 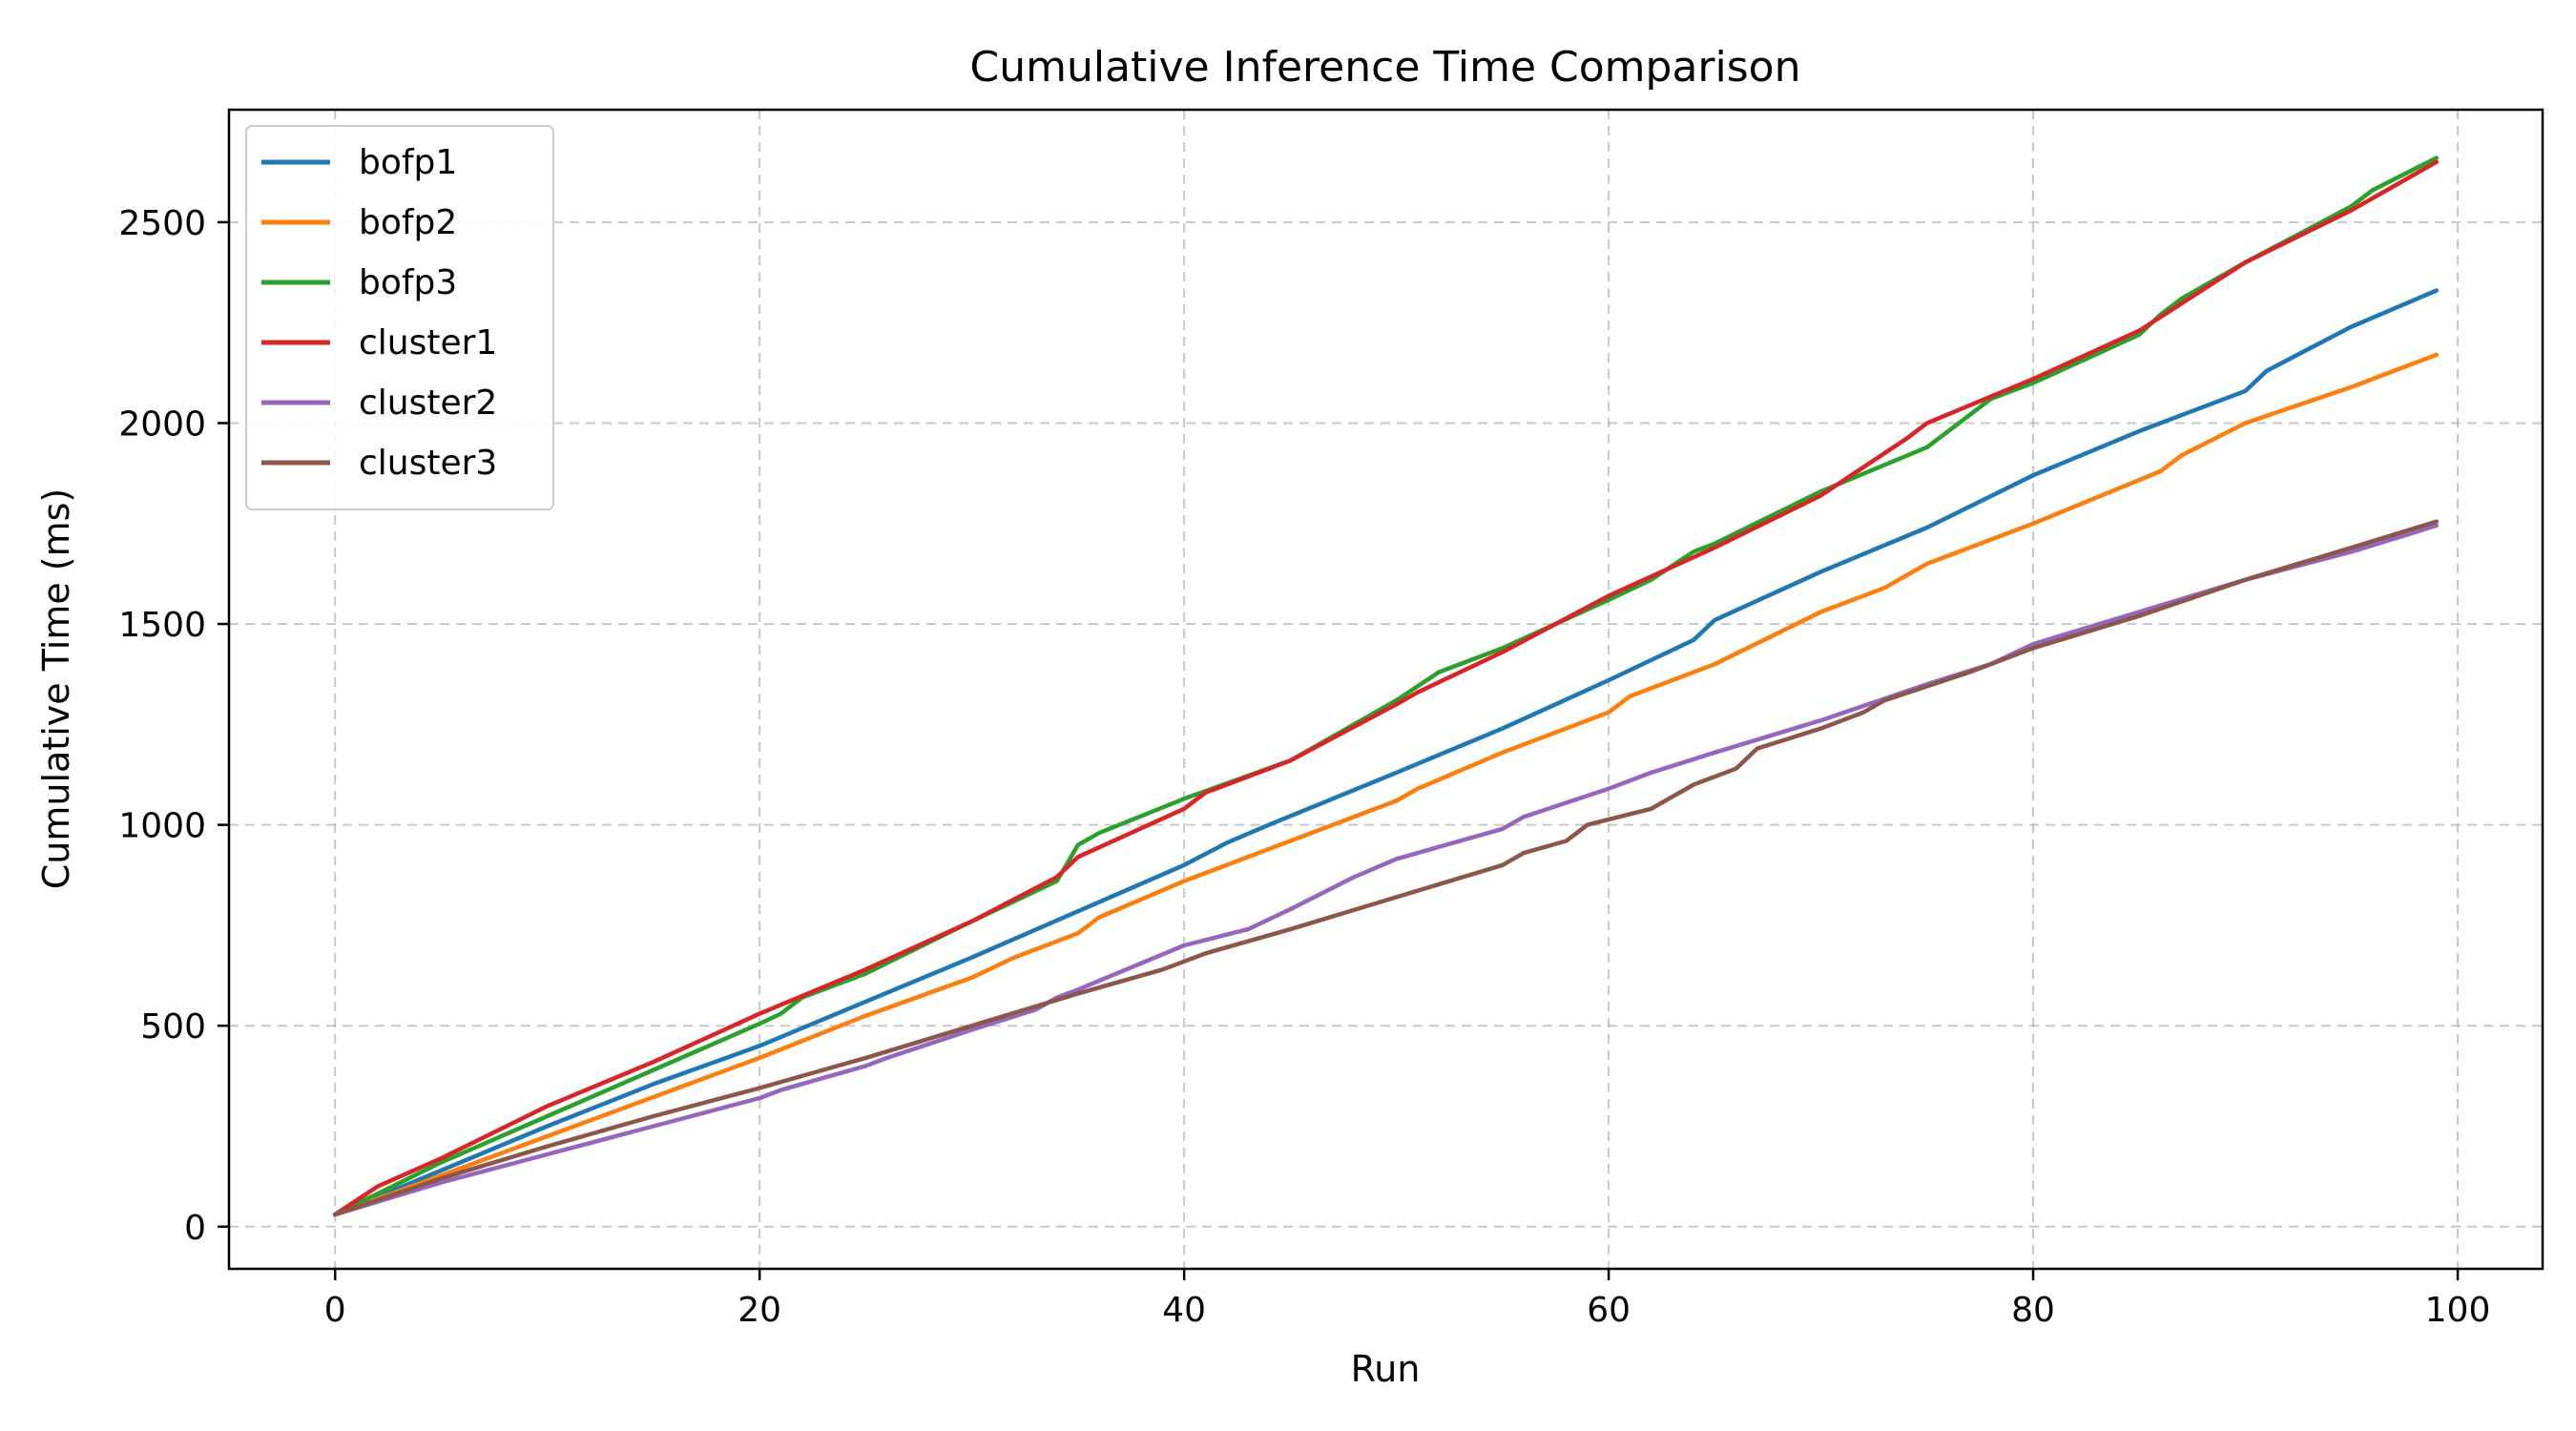 I want to click on legend-label-bofp1: bofp1, so click(x=408, y=162).